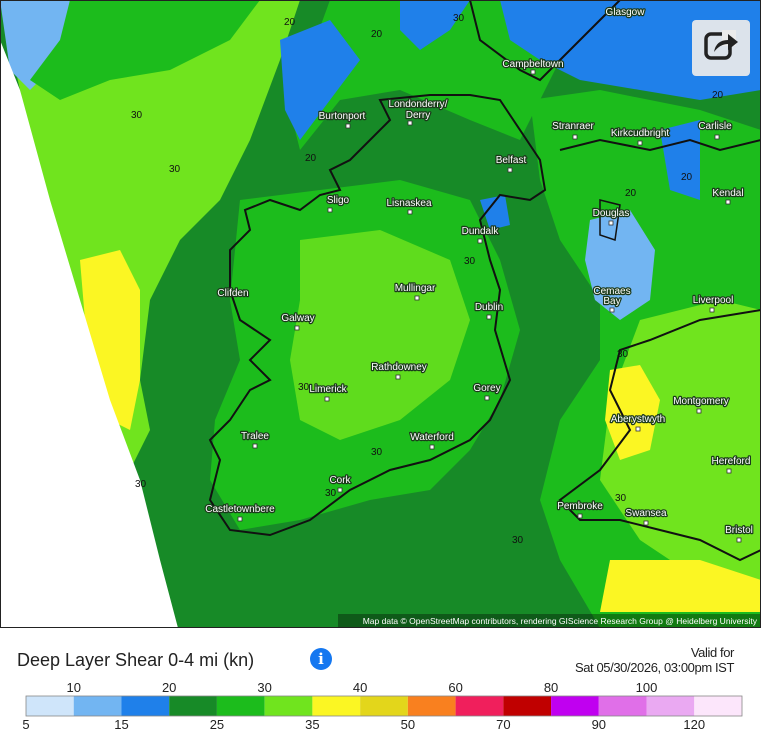 The height and width of the screenshot is (731, 761). I want to click on city-label: Burtonport, so click(342, 116).